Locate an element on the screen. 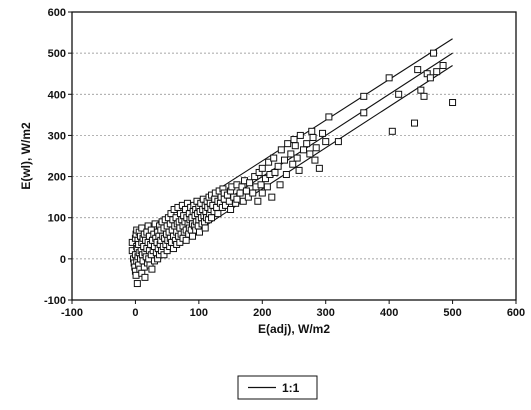 The width and height of the screenshot is (531, 410). x-tick-label: 100 is located at coordinates (199, 313).